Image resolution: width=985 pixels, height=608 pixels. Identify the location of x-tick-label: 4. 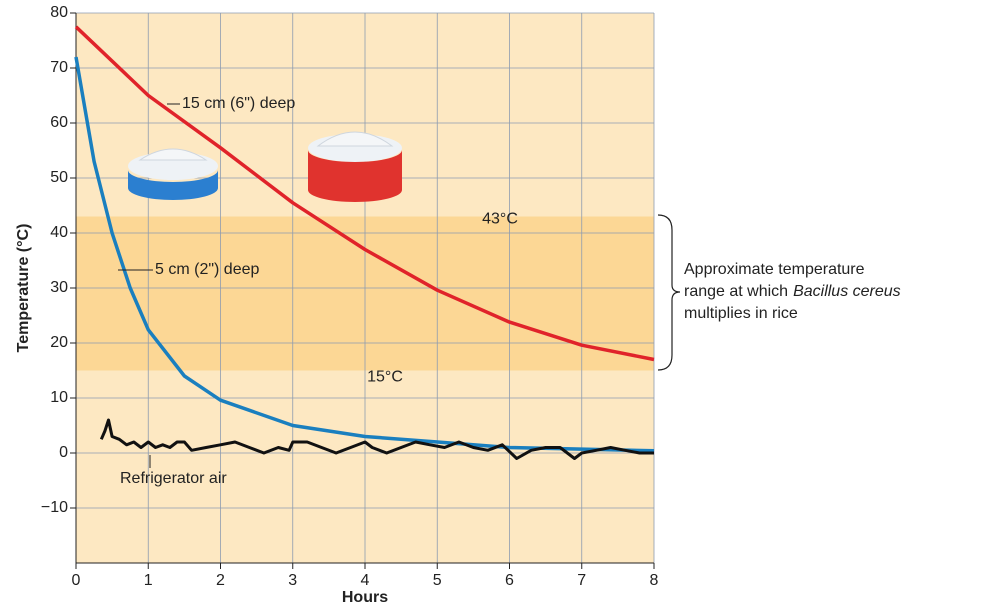
(365, 580).